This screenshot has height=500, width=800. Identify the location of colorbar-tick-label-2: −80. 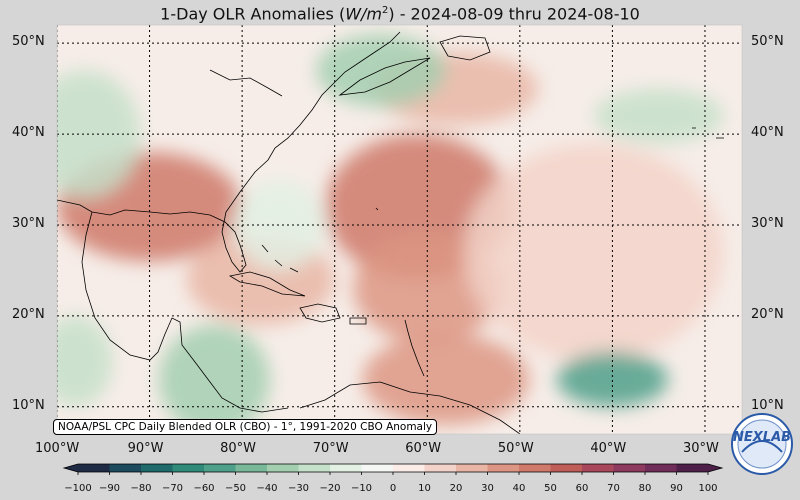
(141, 488).